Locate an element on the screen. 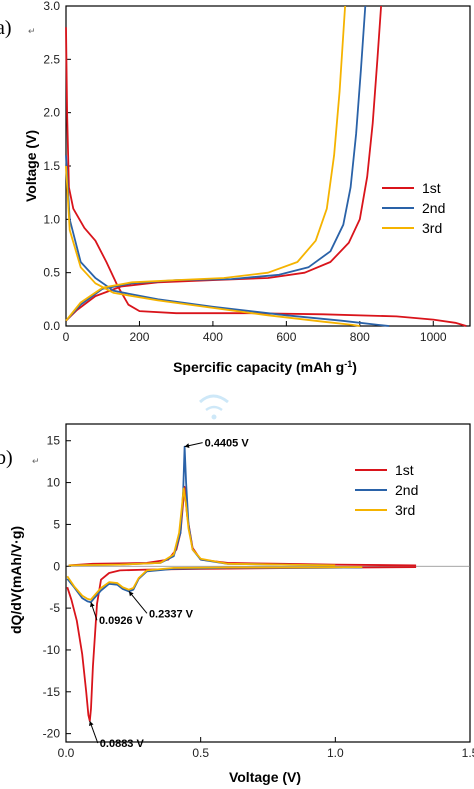  panel-a-xtick-label: 800 is located at coordinates (360, 337).